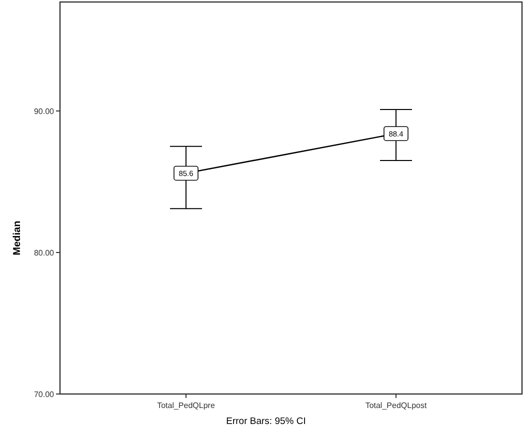  What do you see at coordinates (396, 405) in the screenshot?
I see `x-tick-label: Total_PedQLpost` at bounding box center [396, 405].